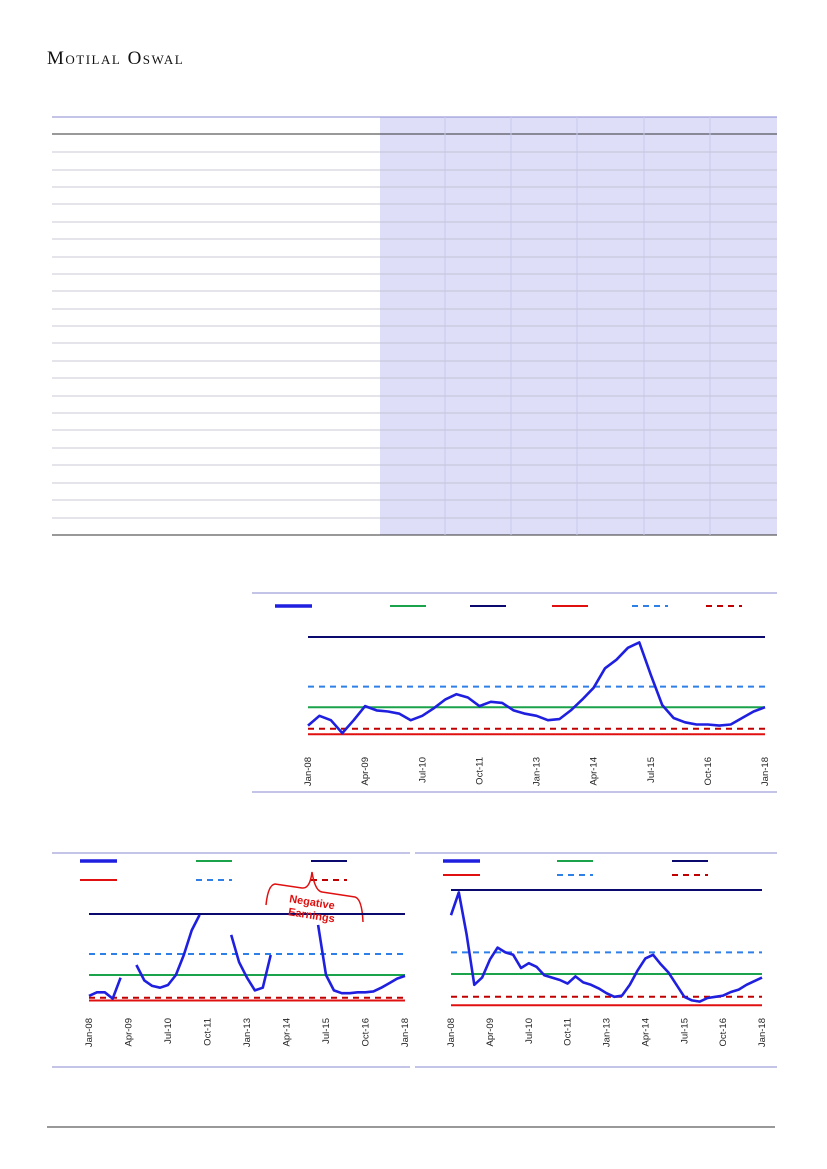 Image resolution: width=827 pixels, height=1169 pixels. I want to click on table-columns, so click(577, 326).